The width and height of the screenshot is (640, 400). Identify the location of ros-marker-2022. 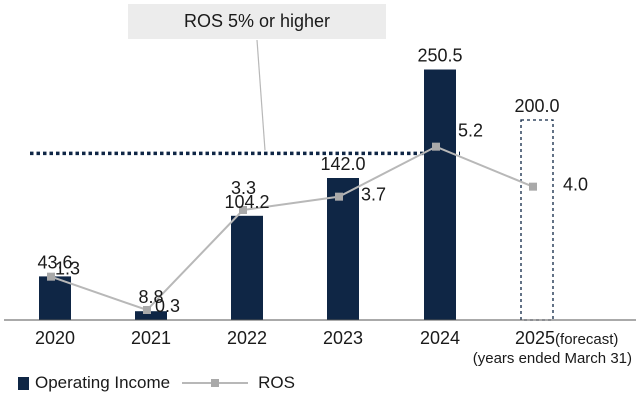
(243, 210).